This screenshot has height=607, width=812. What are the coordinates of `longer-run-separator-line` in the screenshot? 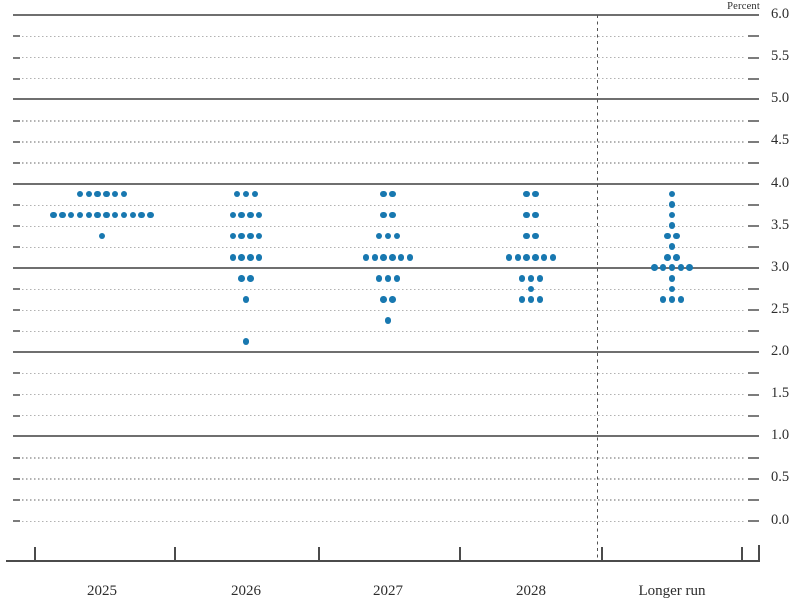 It's located at (598, 288).